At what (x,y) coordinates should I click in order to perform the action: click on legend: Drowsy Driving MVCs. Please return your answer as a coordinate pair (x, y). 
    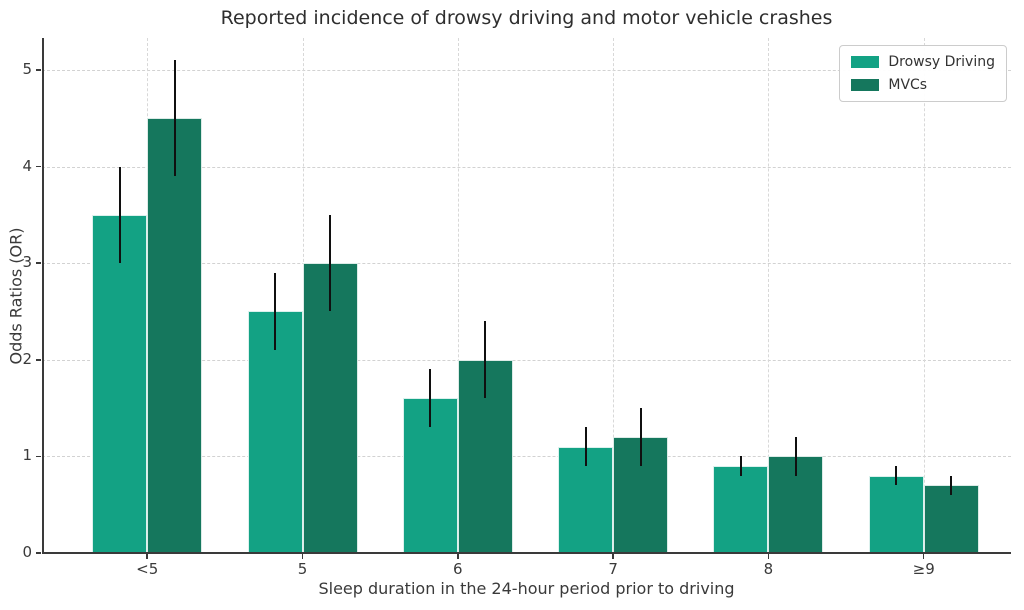
    Looking at the image, I should click on (923, 73).